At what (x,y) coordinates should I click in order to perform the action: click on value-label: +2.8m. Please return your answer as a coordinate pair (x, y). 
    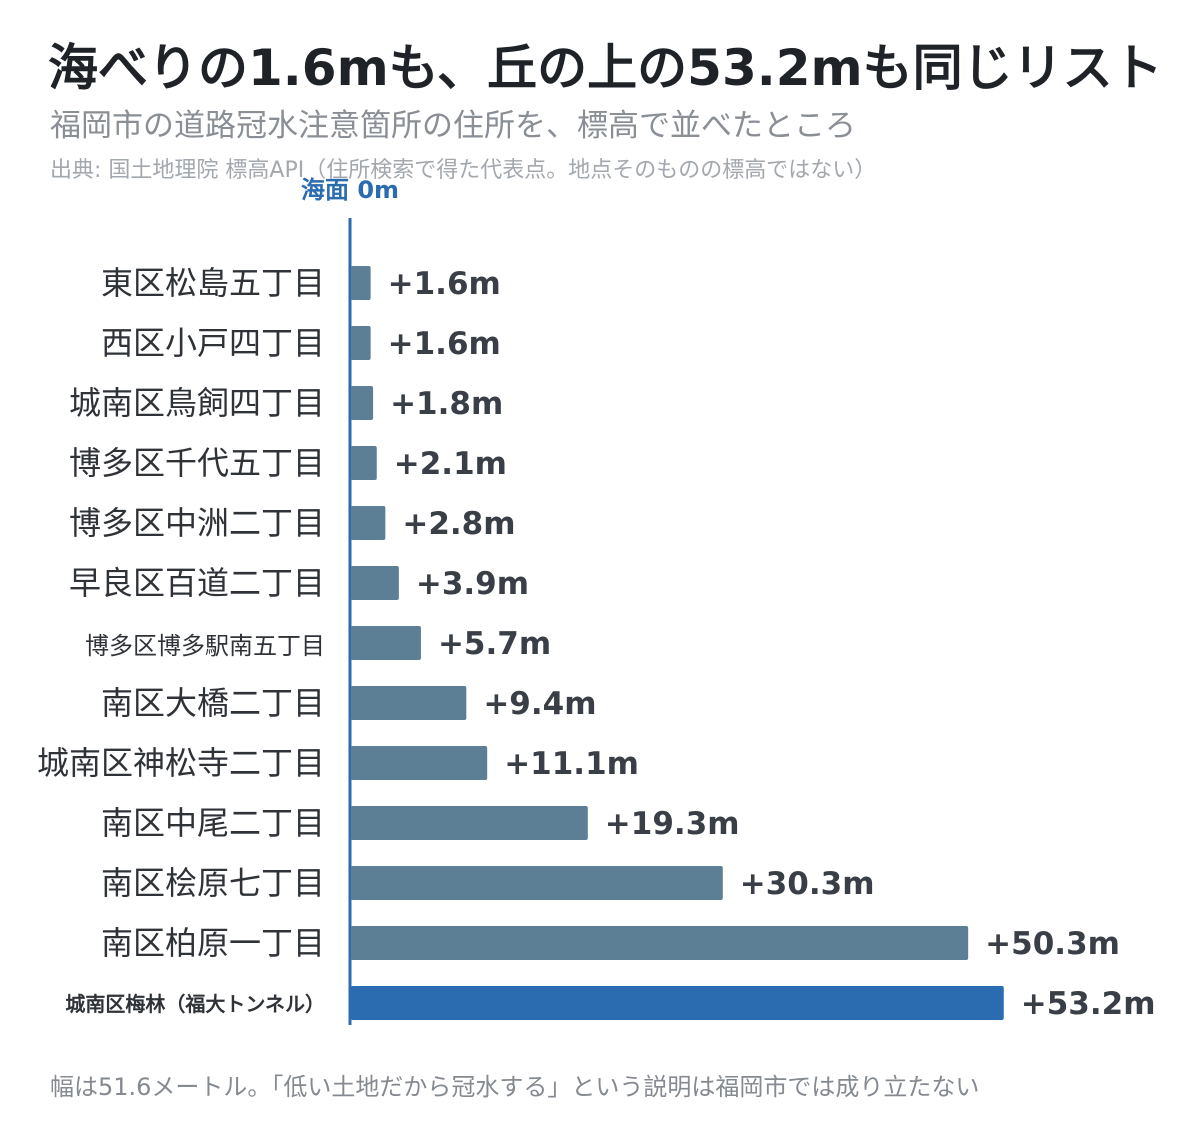
    Looking at the image, I should click on (458, 524).